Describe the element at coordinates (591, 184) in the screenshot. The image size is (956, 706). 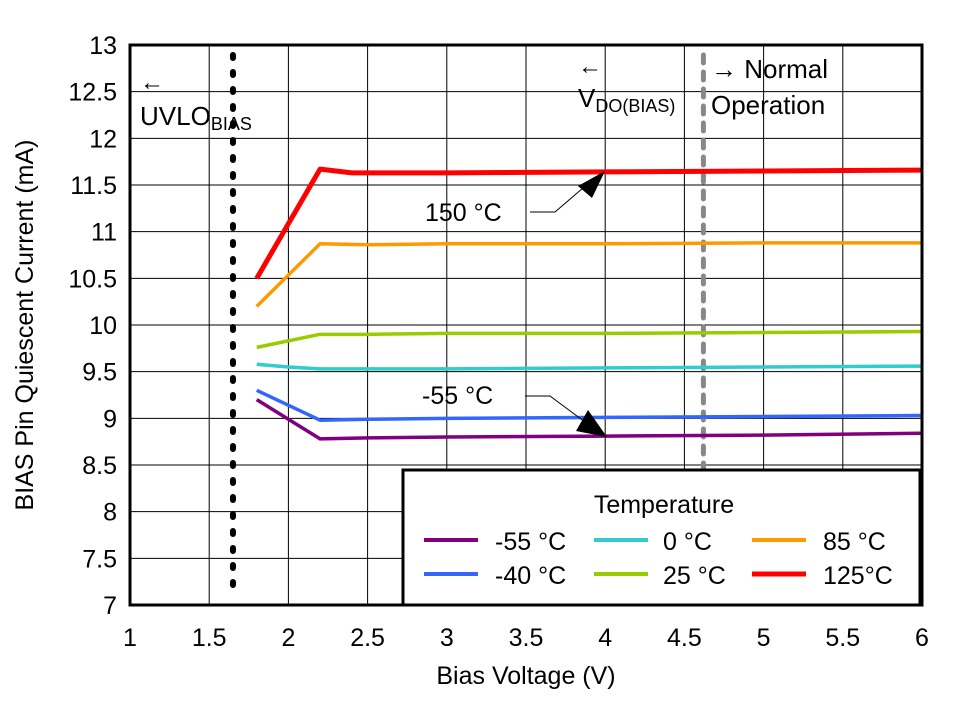
I see `annotation-150c-arrowhead` at that location.